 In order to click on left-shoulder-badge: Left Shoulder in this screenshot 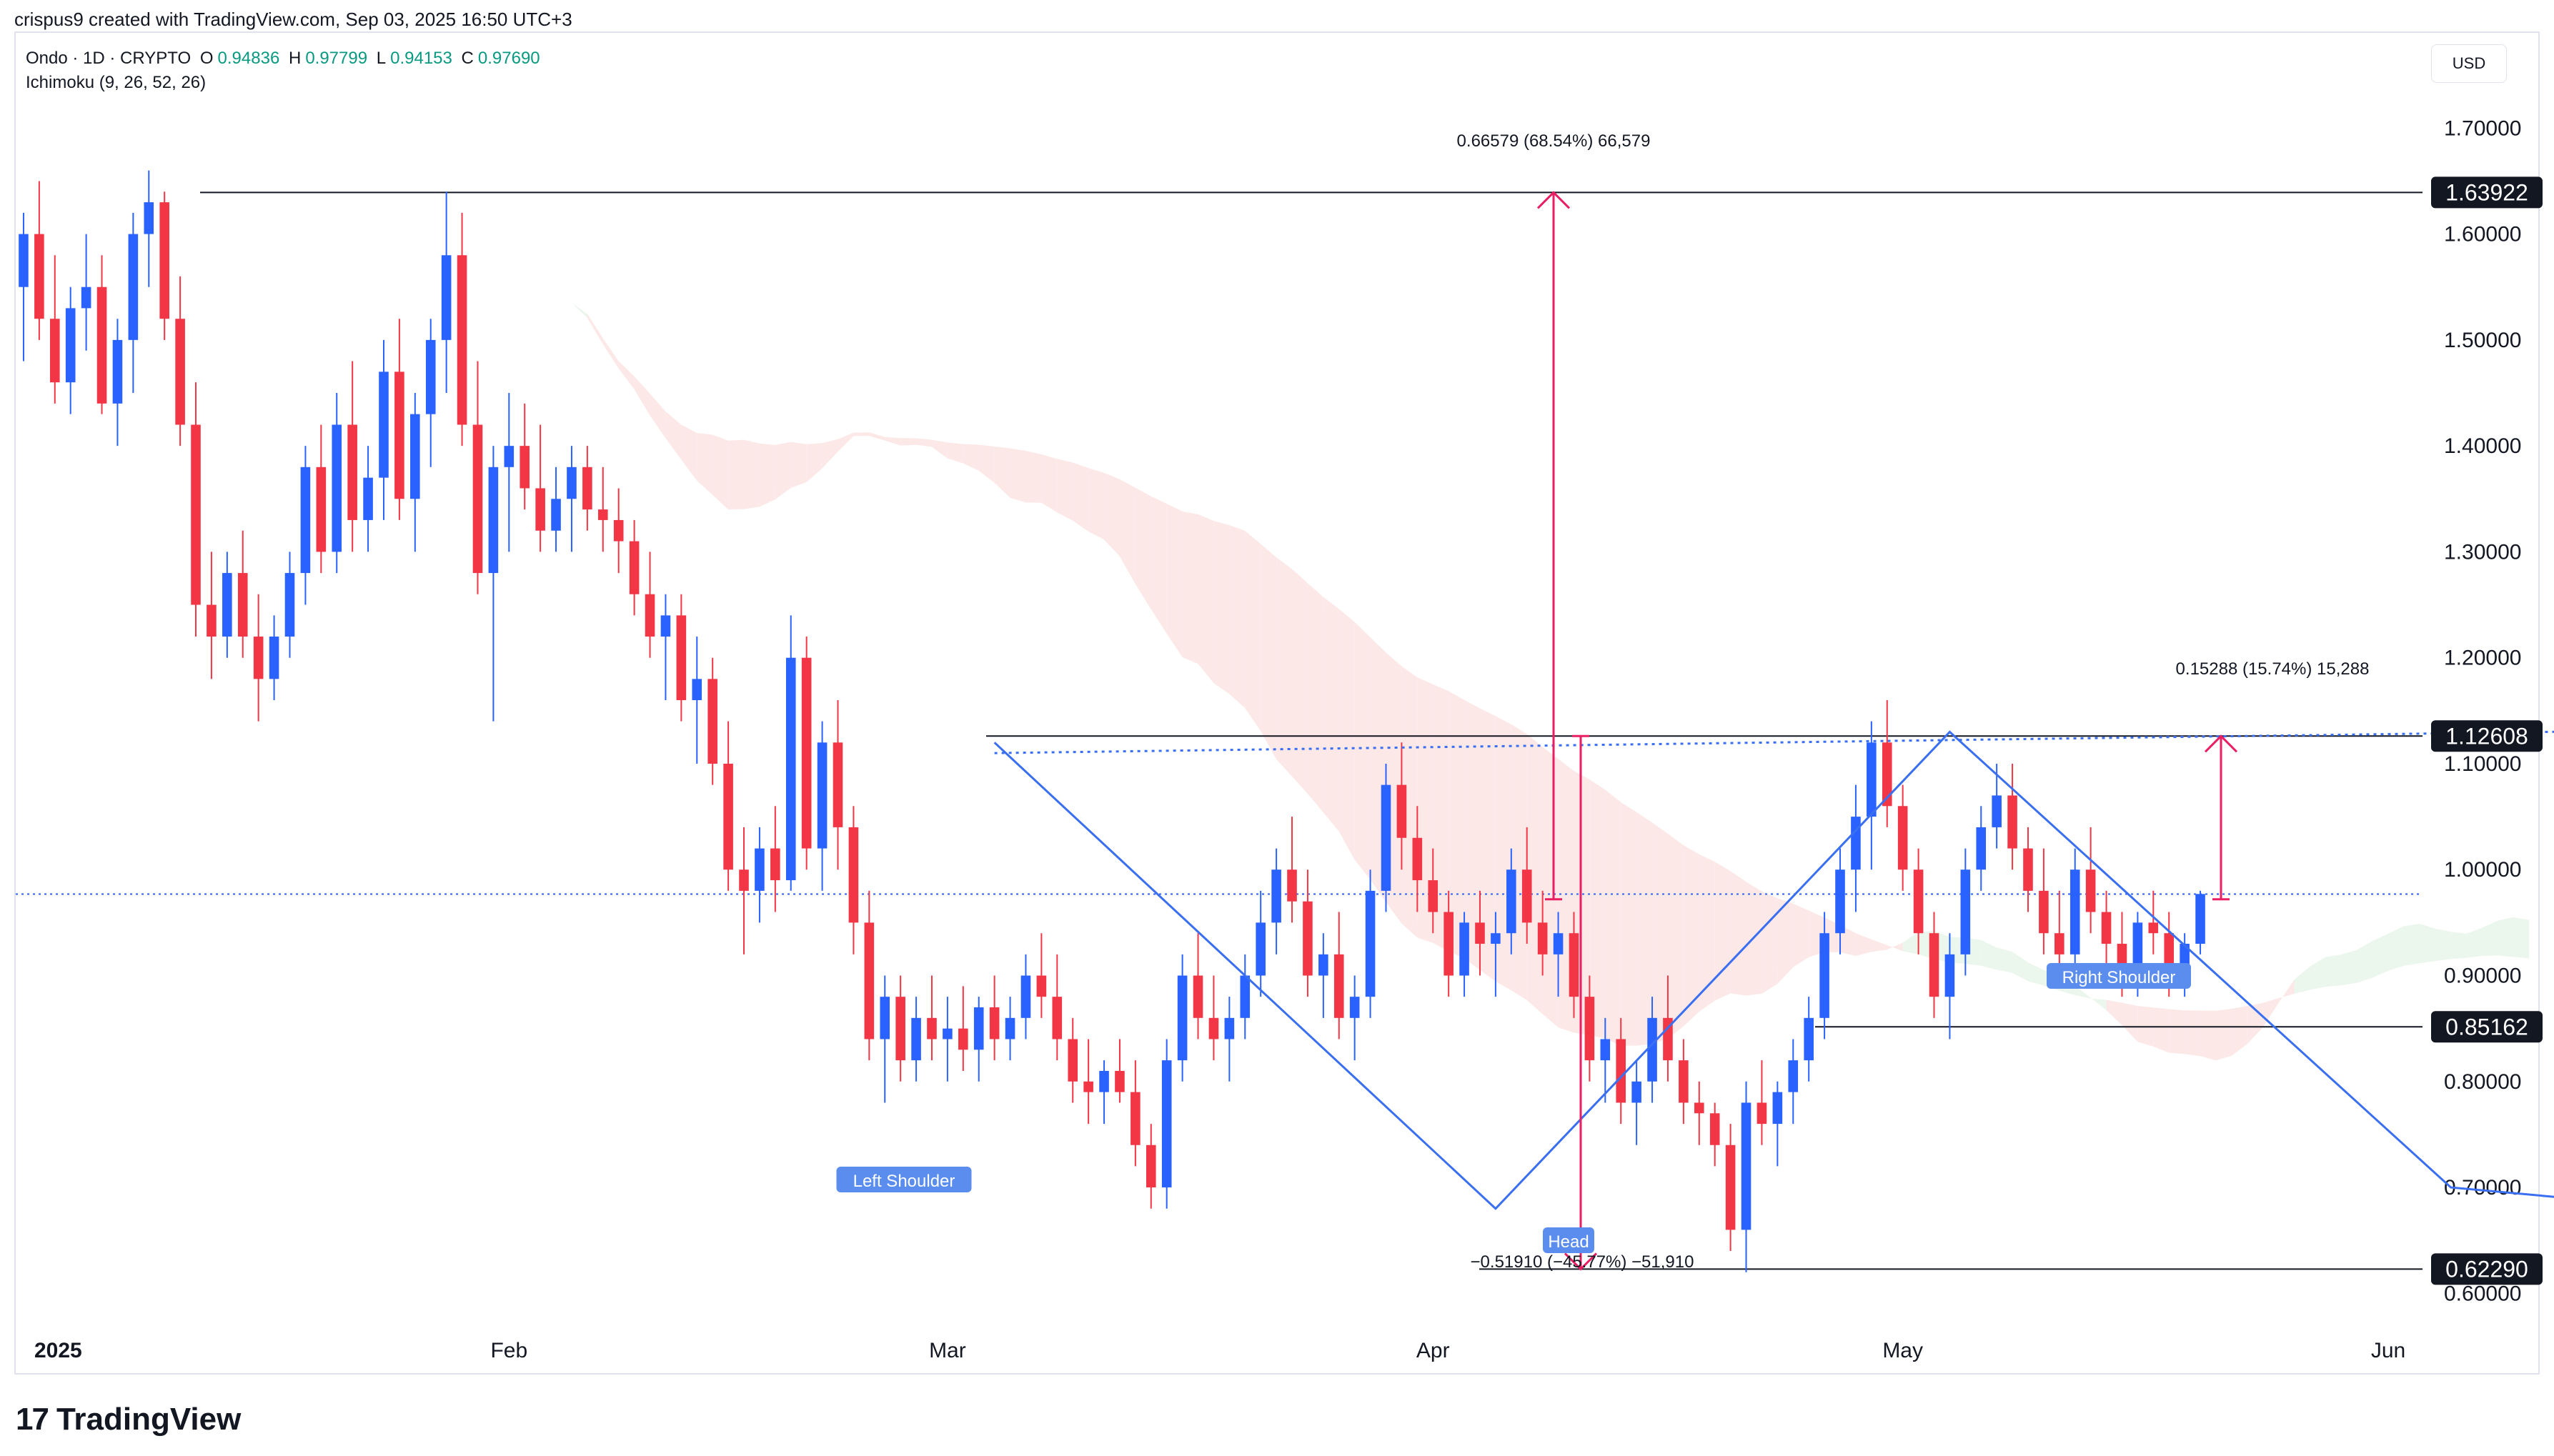, I will do `click(904, 1181)`.